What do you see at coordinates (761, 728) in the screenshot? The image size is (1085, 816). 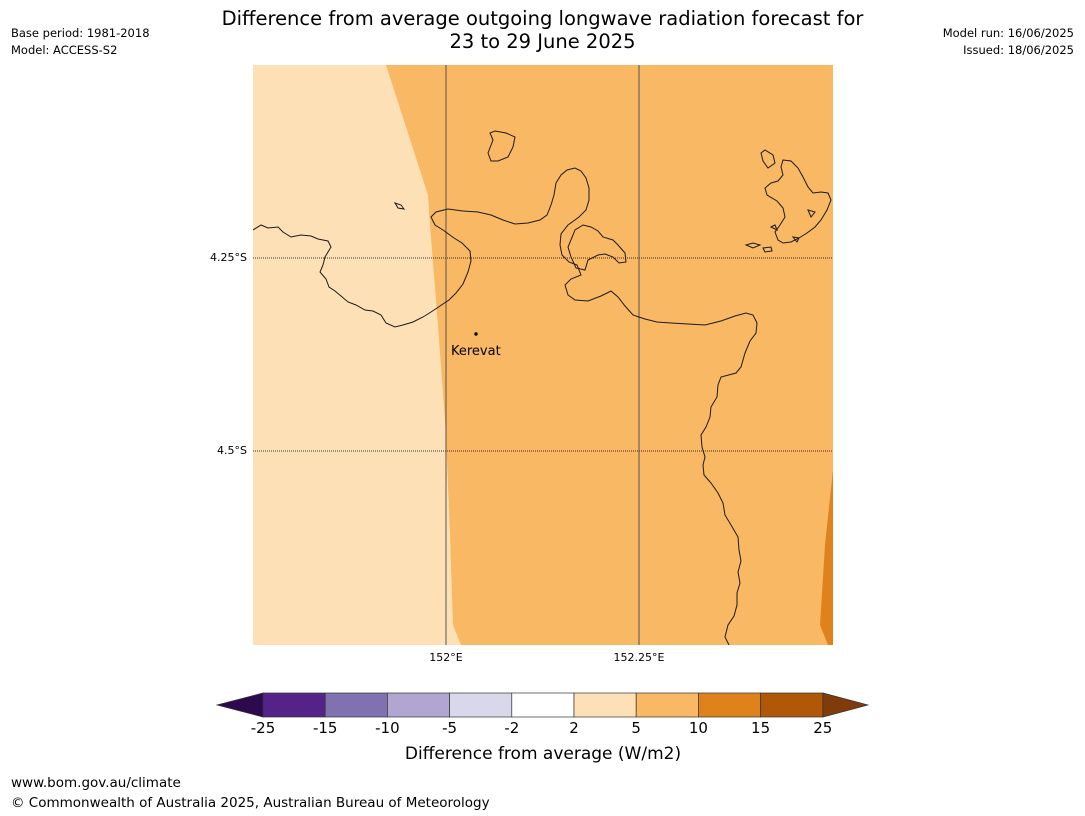 I see `colorbar-tick-label: 15` at bounding box center [761, 728].